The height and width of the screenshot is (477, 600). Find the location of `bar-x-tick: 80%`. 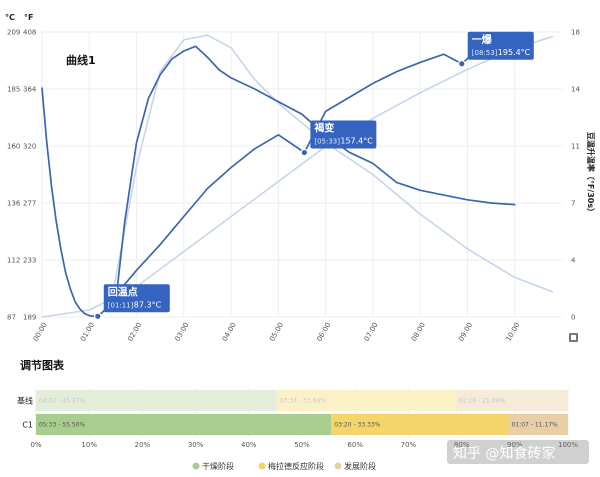

bar-x-tick: 80% is located at coordinates (462, 445).